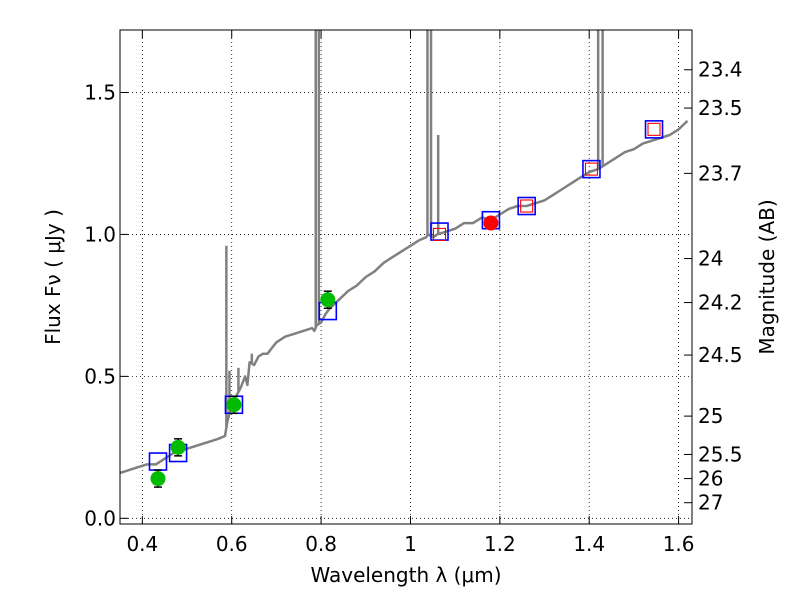  Describe the element at coordinates (710, 259) in the screenshot. I see `right-tick-label: 24` at that location.